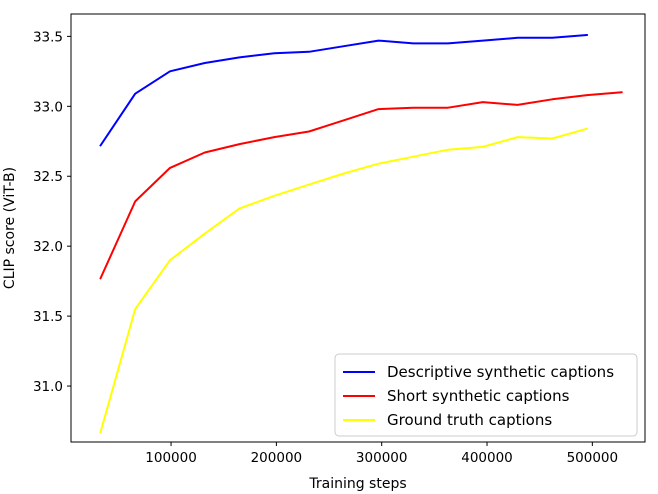 The height and width of the screenshot is (494, 658). What do you see at coordinates (357, 484) in the screenshot?
I see `x-axis-label: Training steps` at bounding box center [357, 484].